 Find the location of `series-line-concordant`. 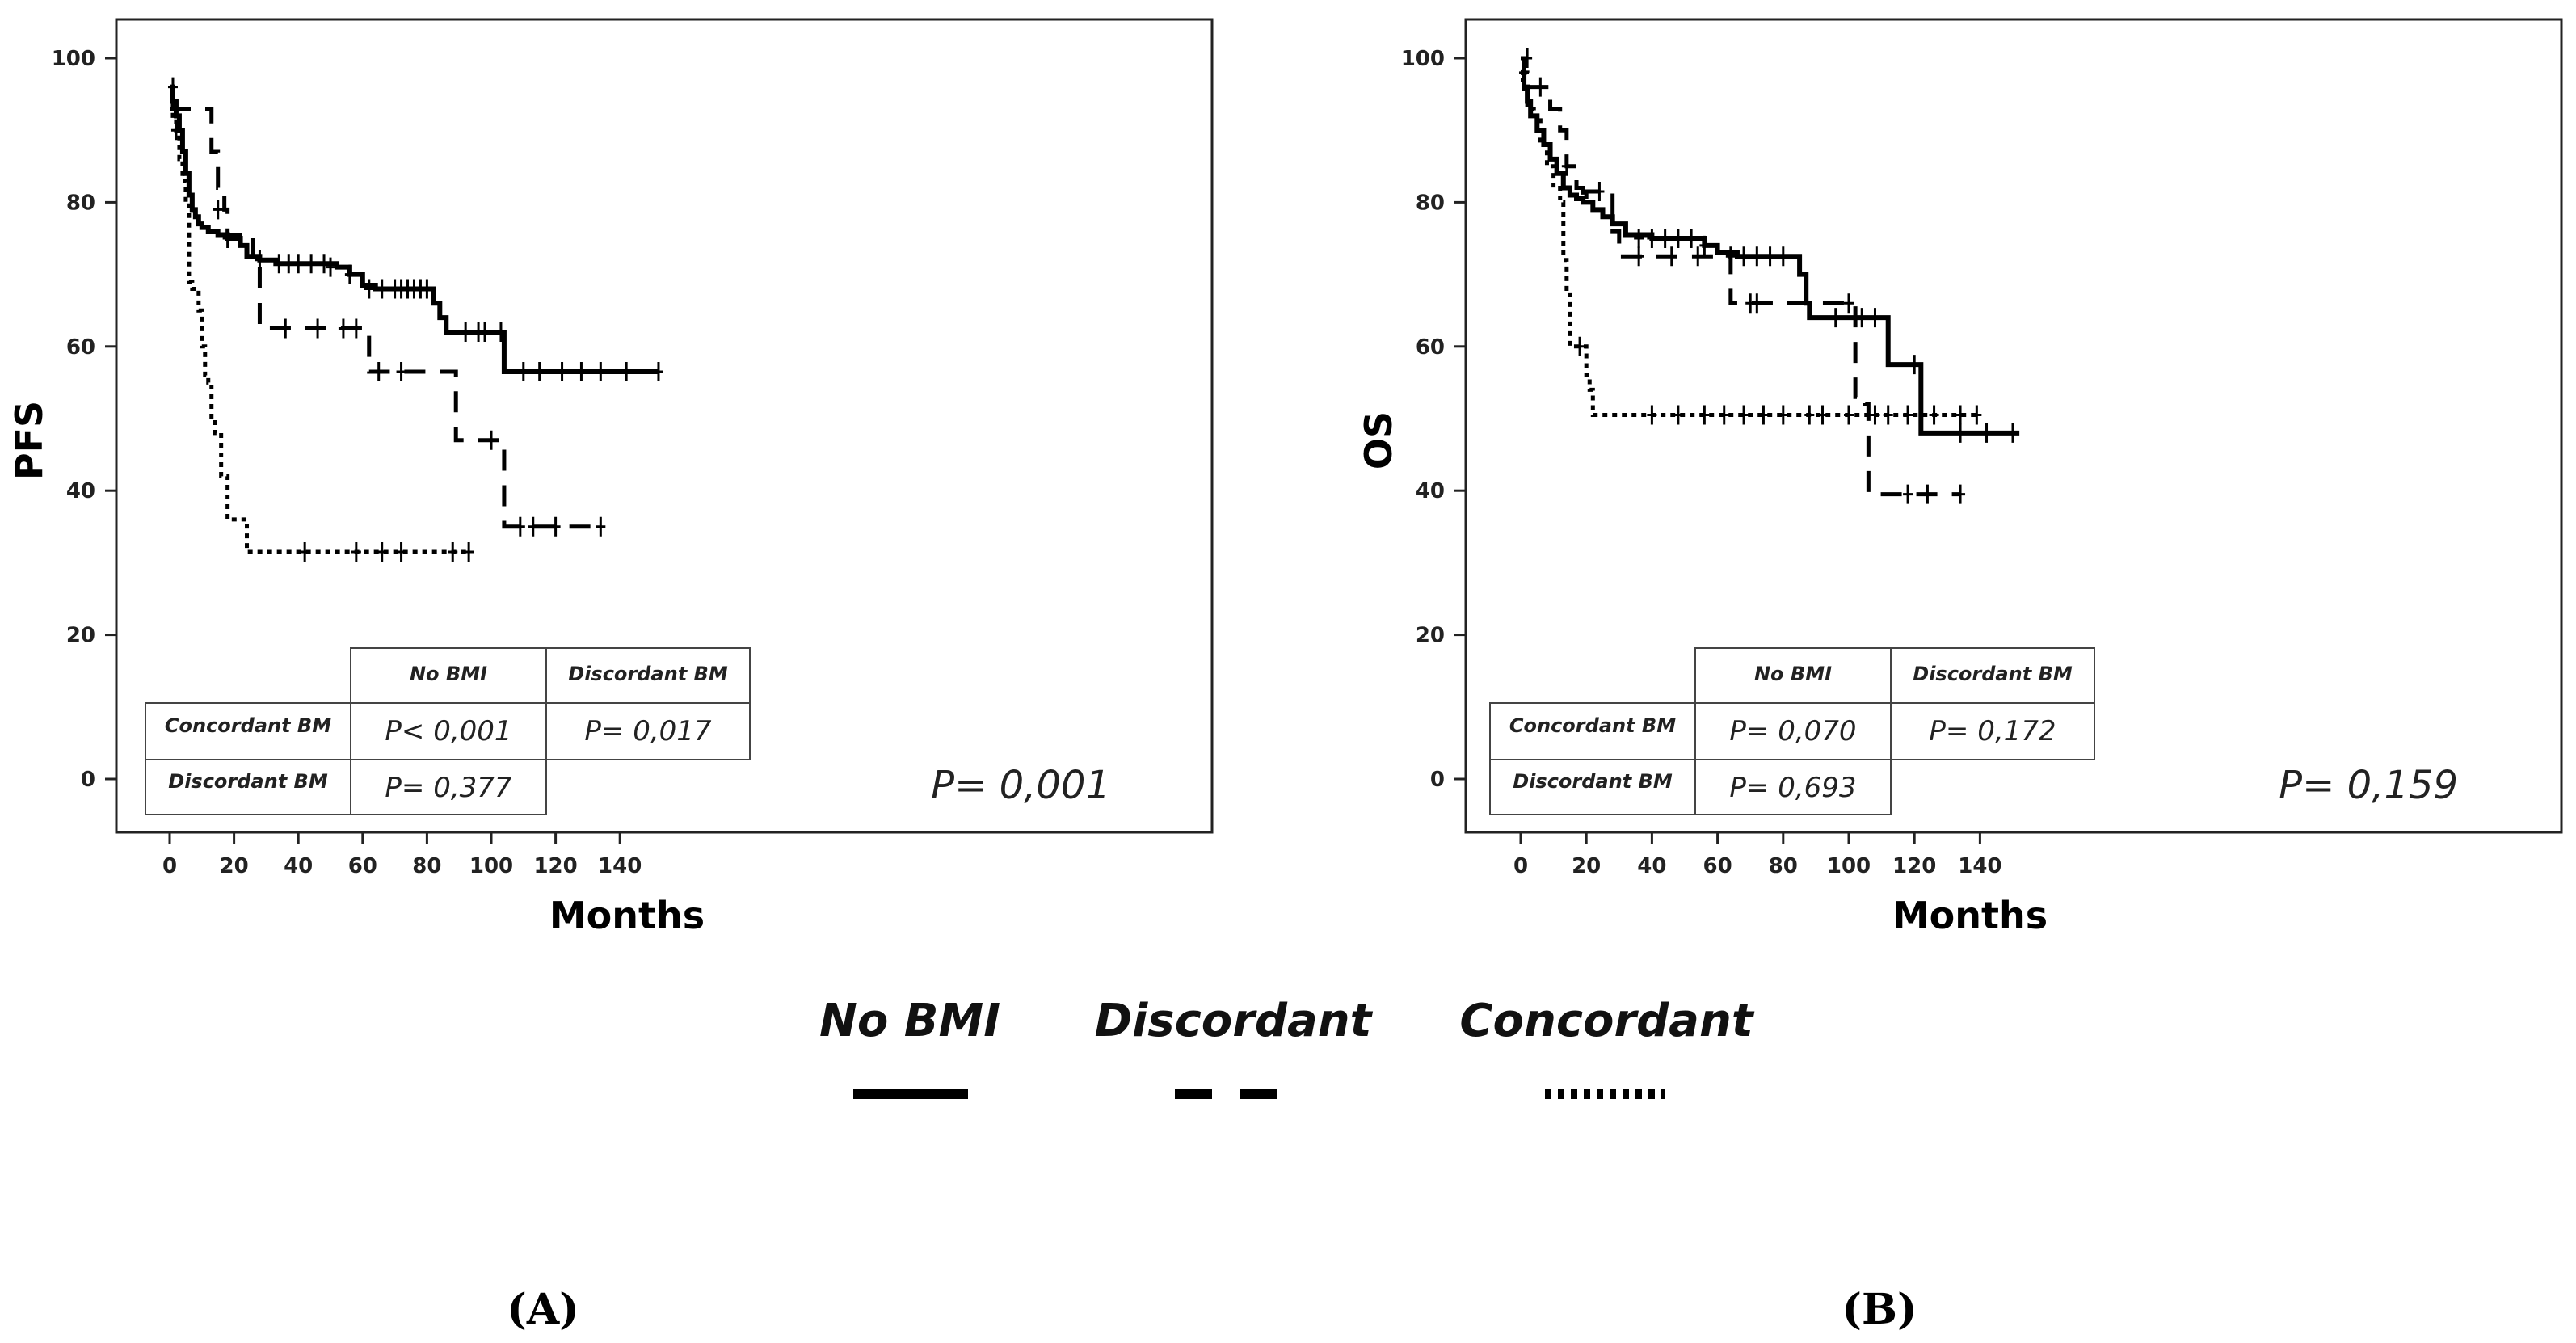

series-line-concordant is located at coordinates (1749, 248).